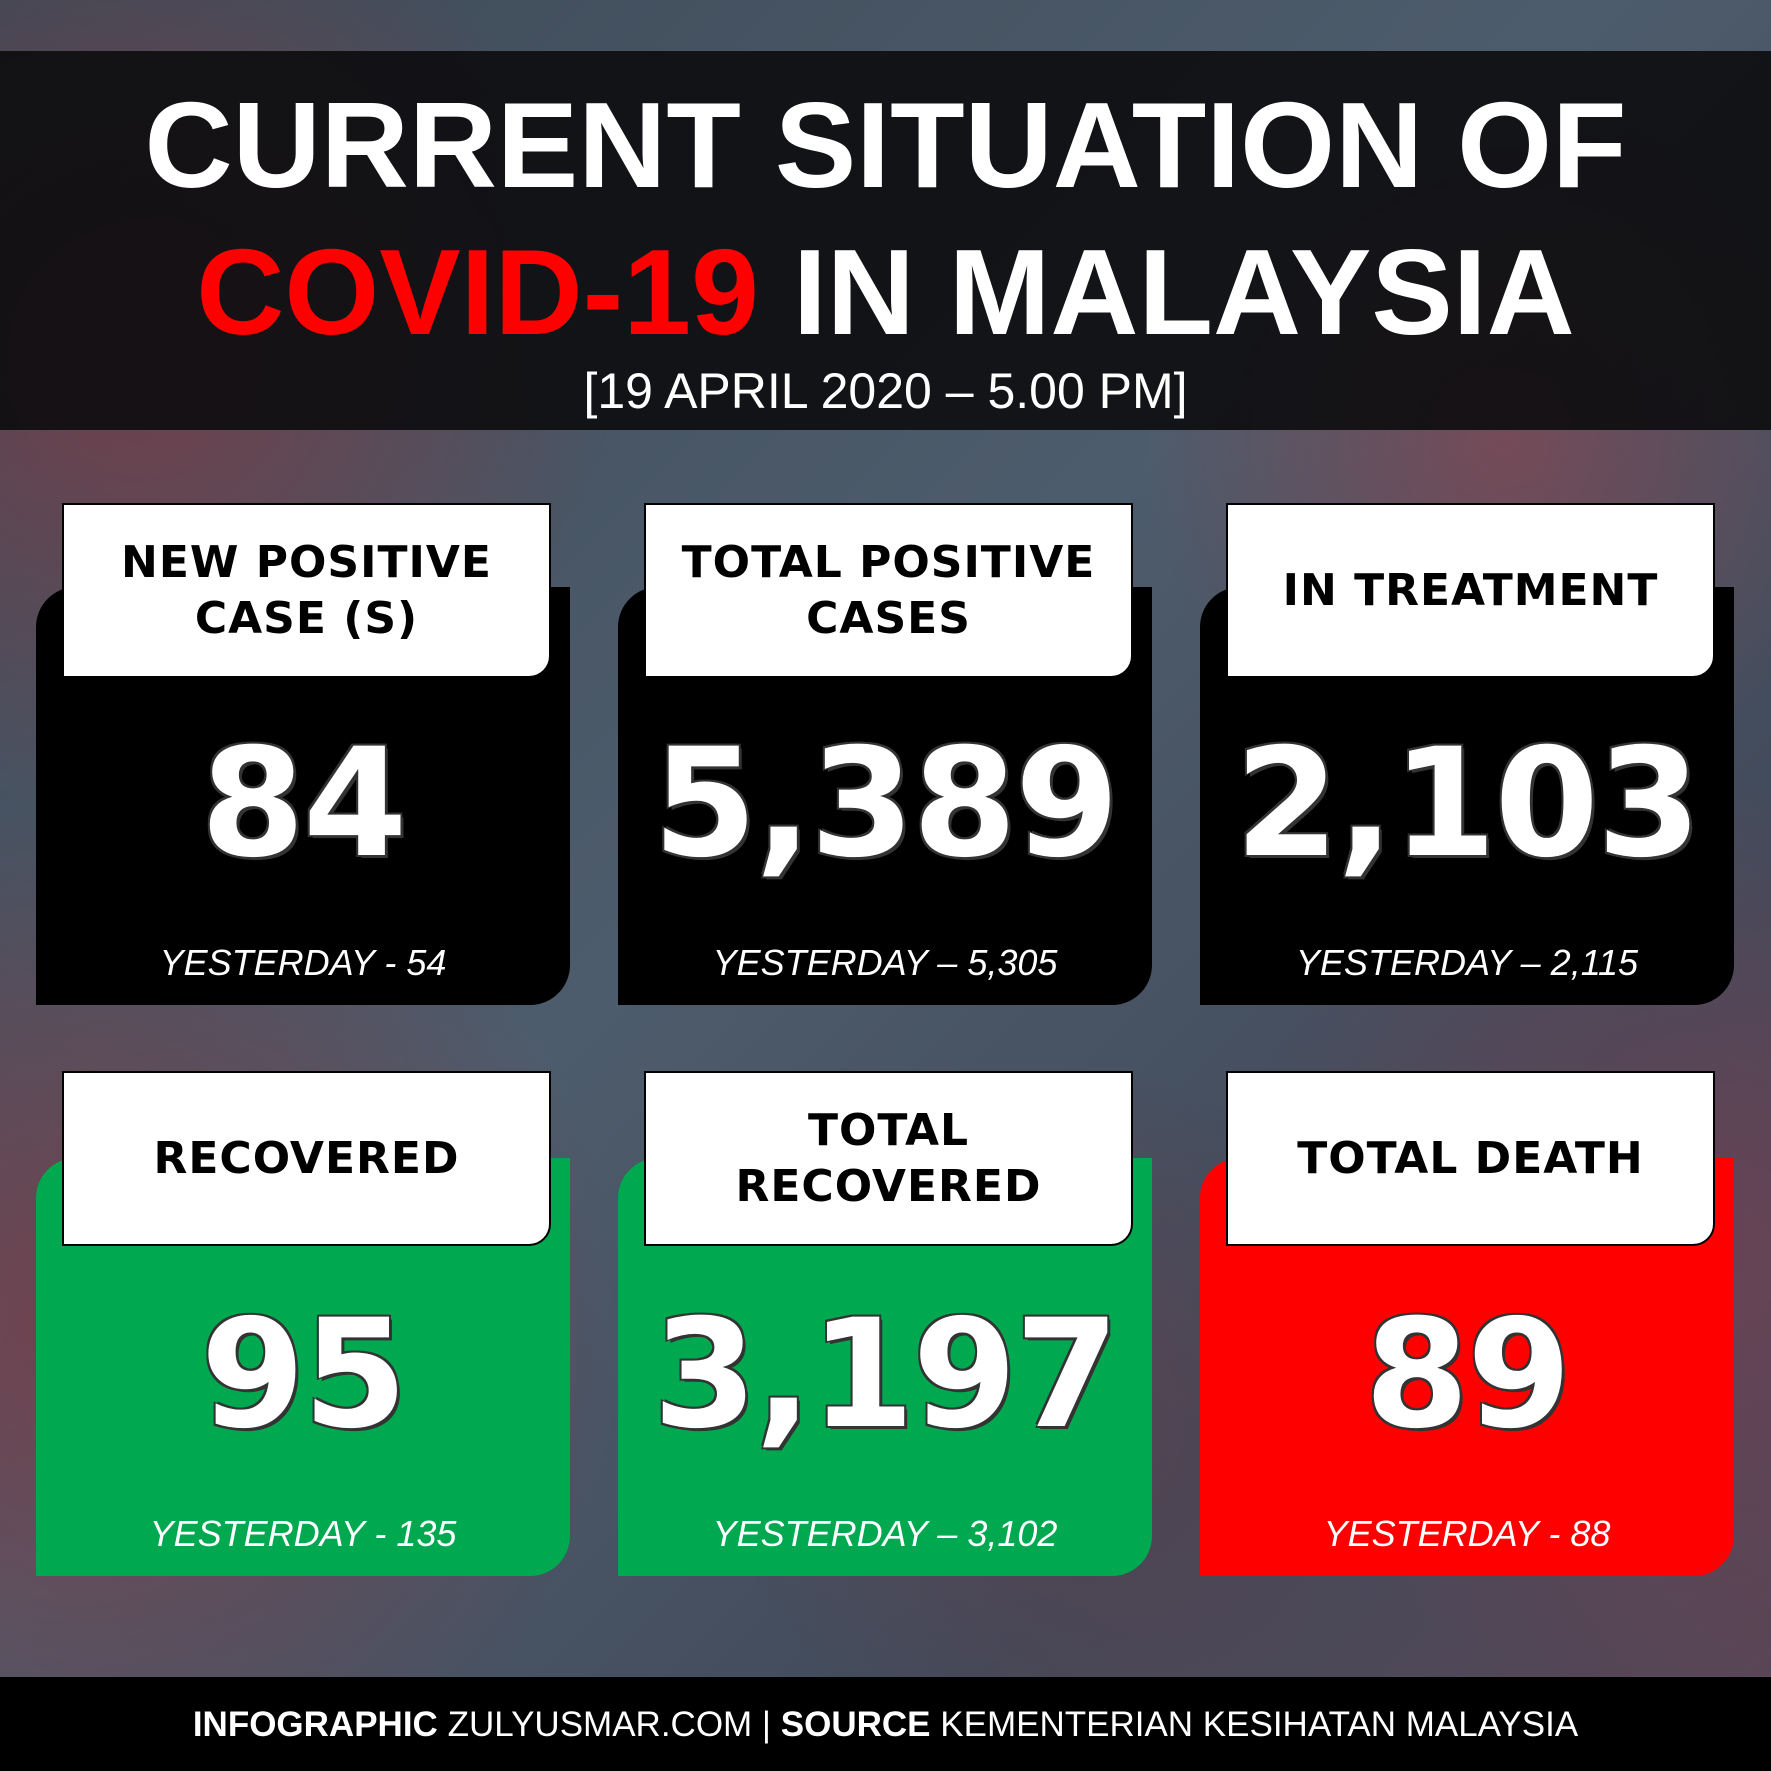  I want to click on stat-card: NEW POSITIVE CASE (S) 84 YESTERDAY - 54, so click(303, 754).